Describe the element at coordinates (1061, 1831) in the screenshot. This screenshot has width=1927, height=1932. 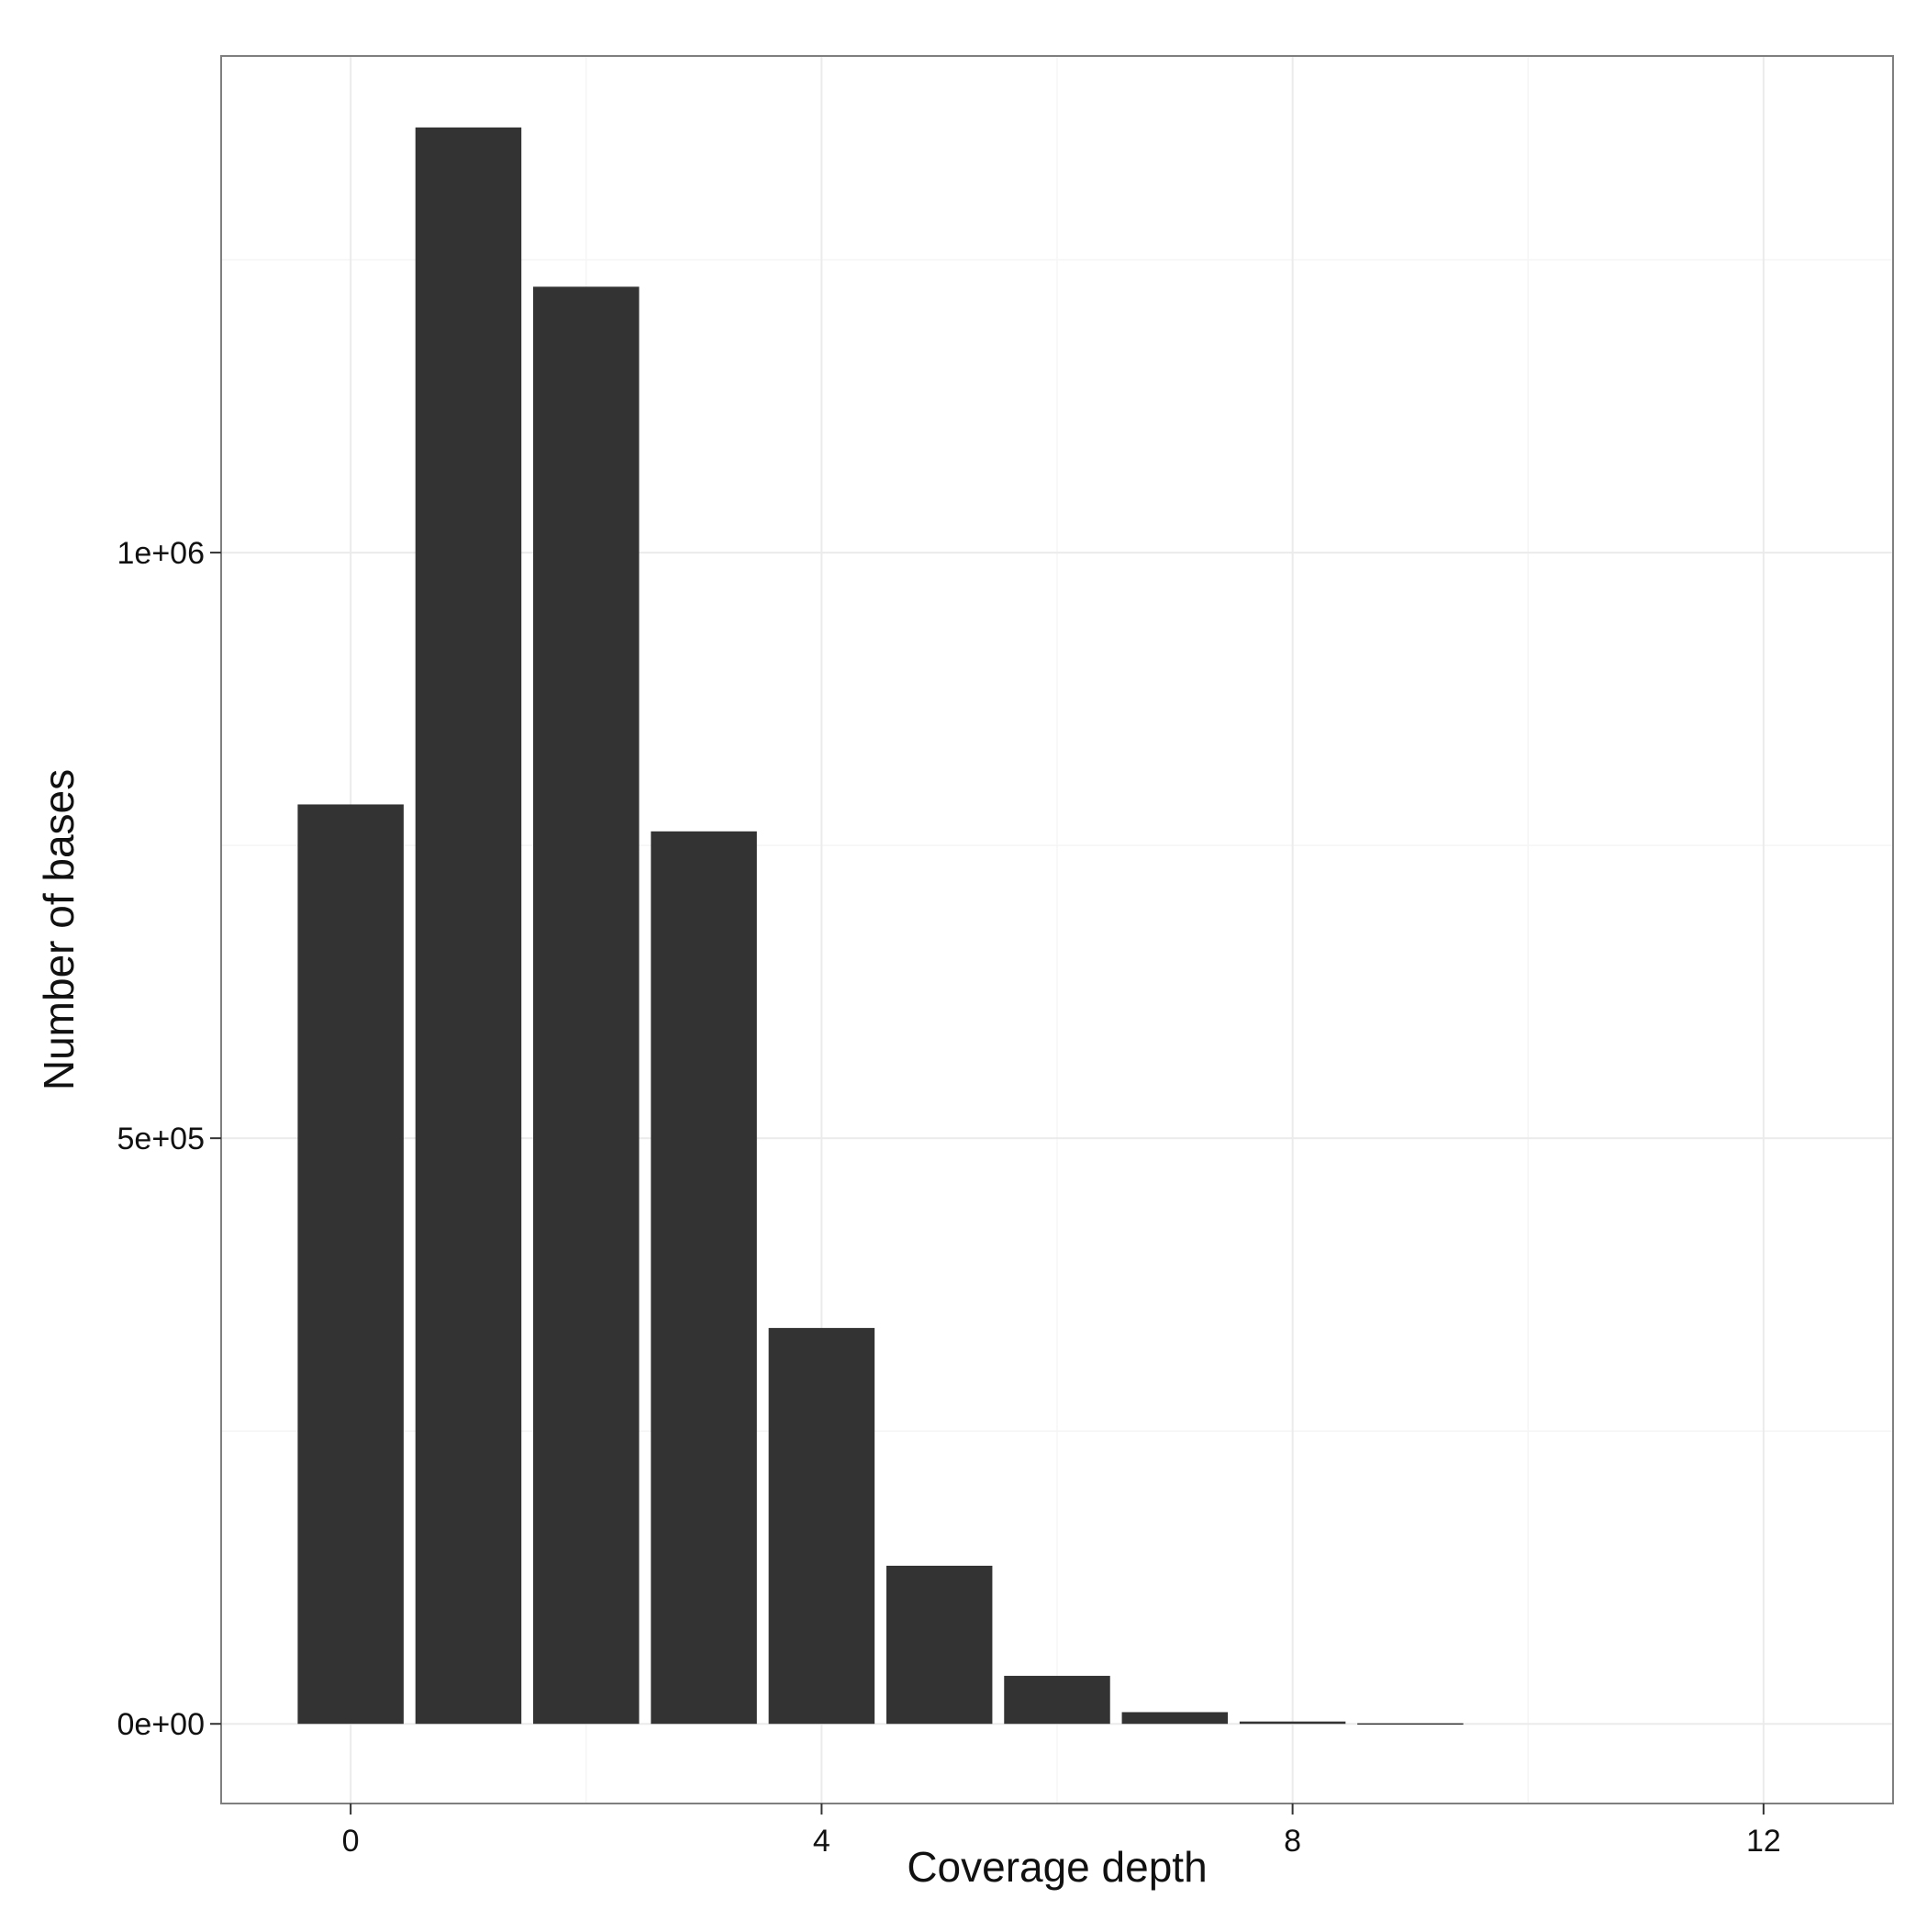
I see `x-axis-ticks: 0 4 8 12` at that location.